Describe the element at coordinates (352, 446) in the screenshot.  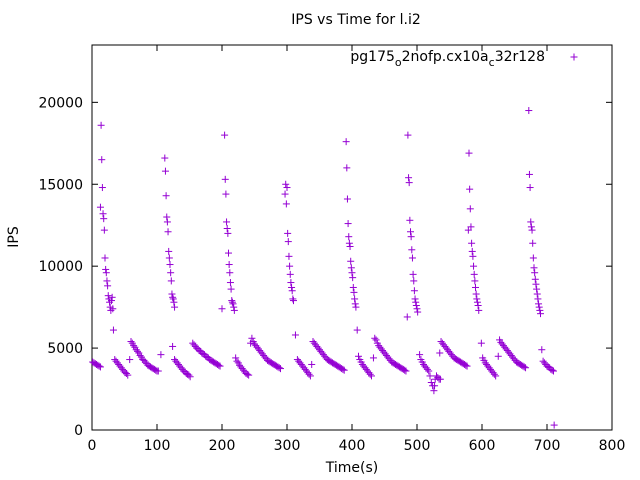
I see `x-tick-label: 400` at that location.